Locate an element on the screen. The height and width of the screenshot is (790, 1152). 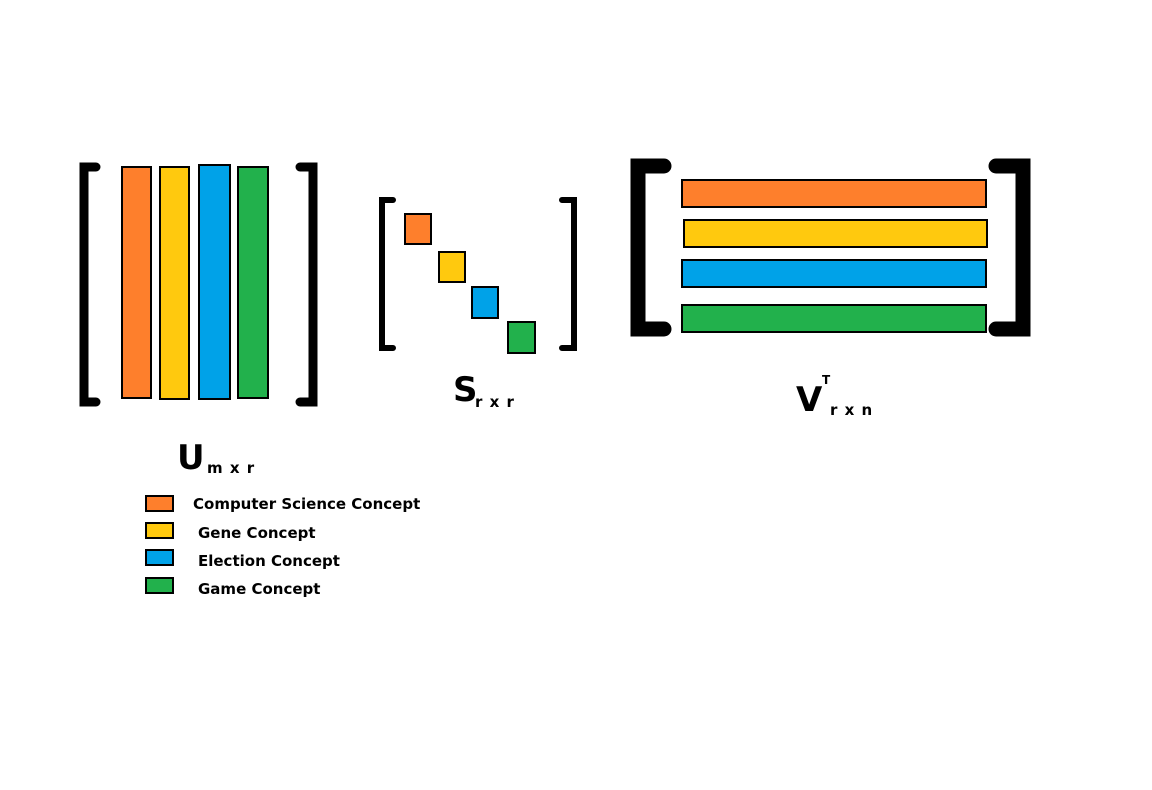
vt-row-computer-science is located at coordinates (834, 193).